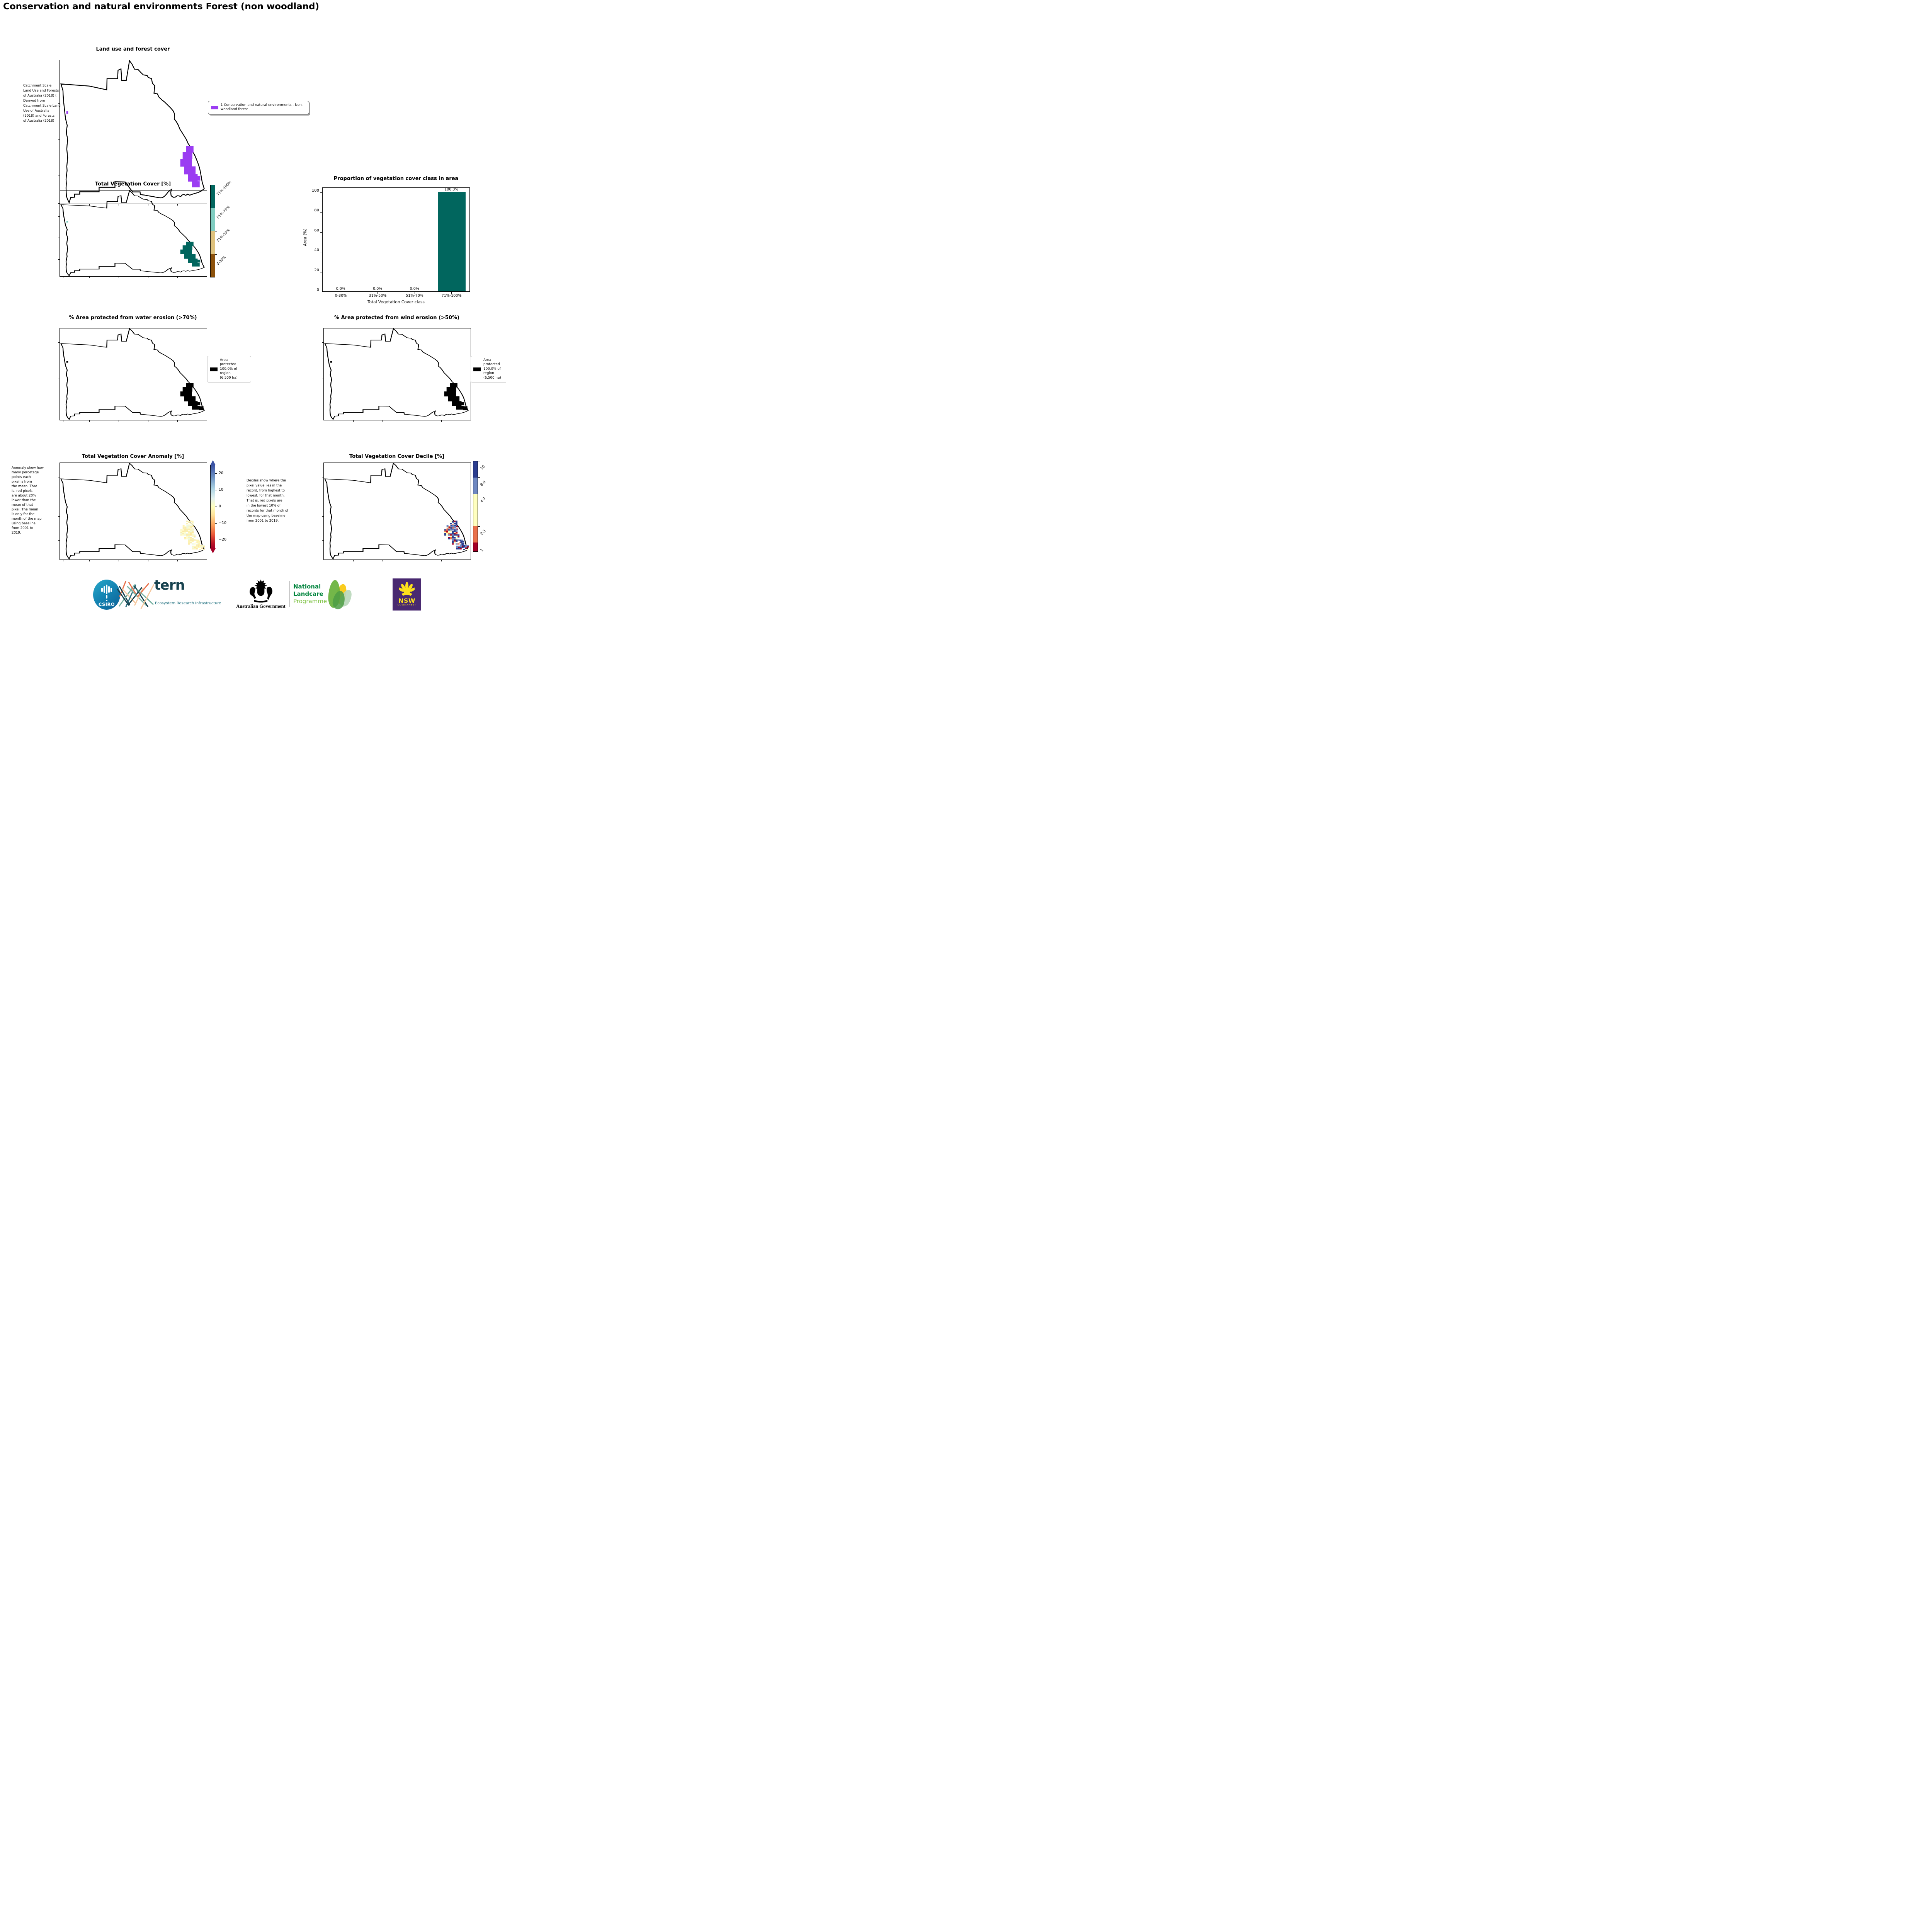  Describe the element at coordinates (212, 507) in the screenshot. I see `anomaly-colorbar` at that location.